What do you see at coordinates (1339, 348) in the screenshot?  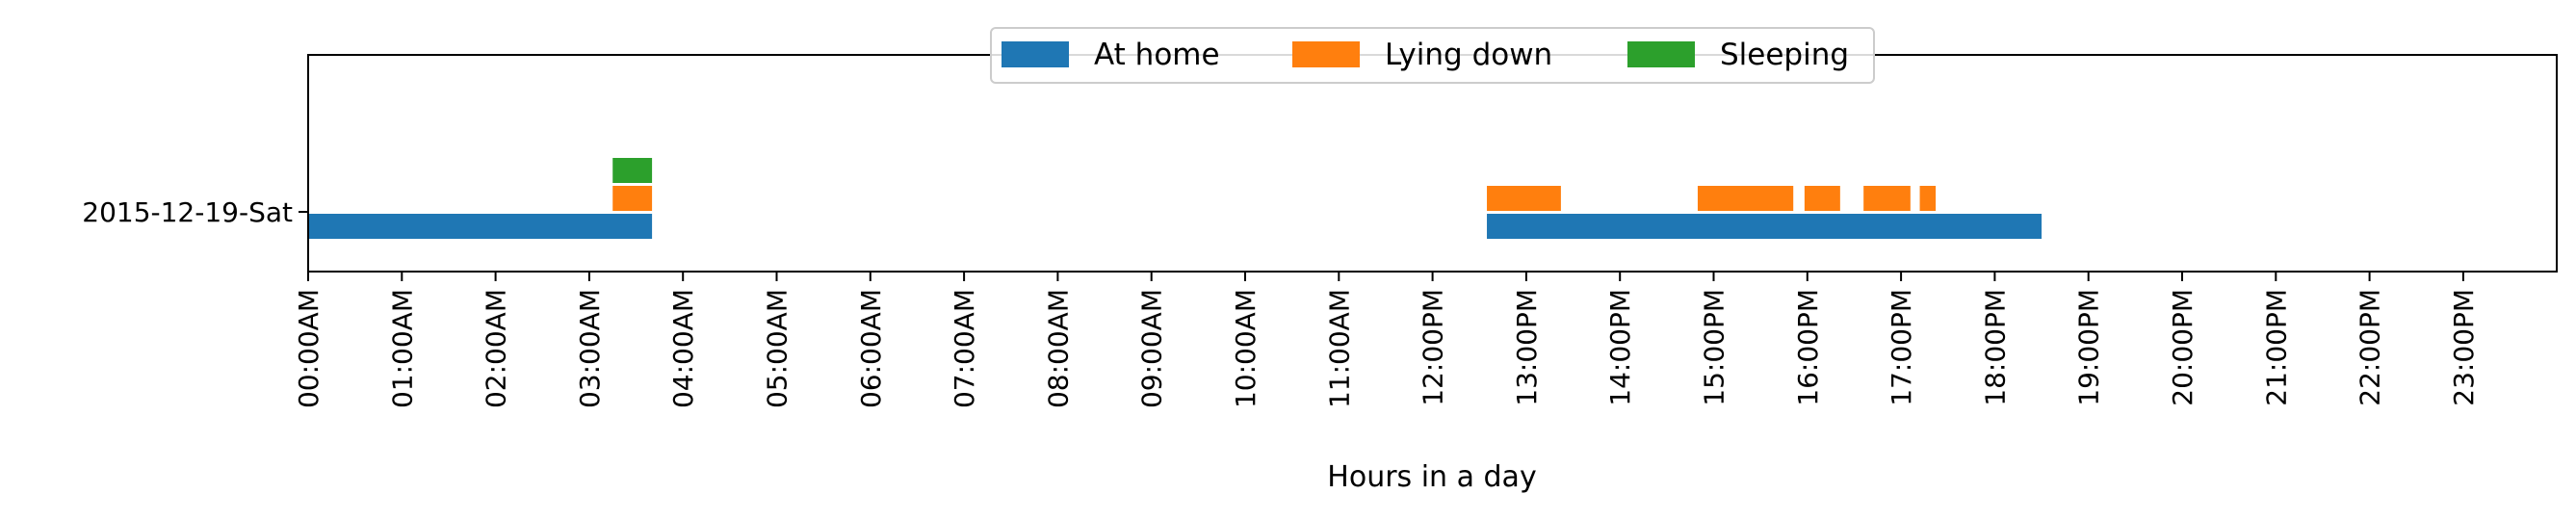 I see `x-tick-label: 11:00AM` at bounding box center [1339, 348].